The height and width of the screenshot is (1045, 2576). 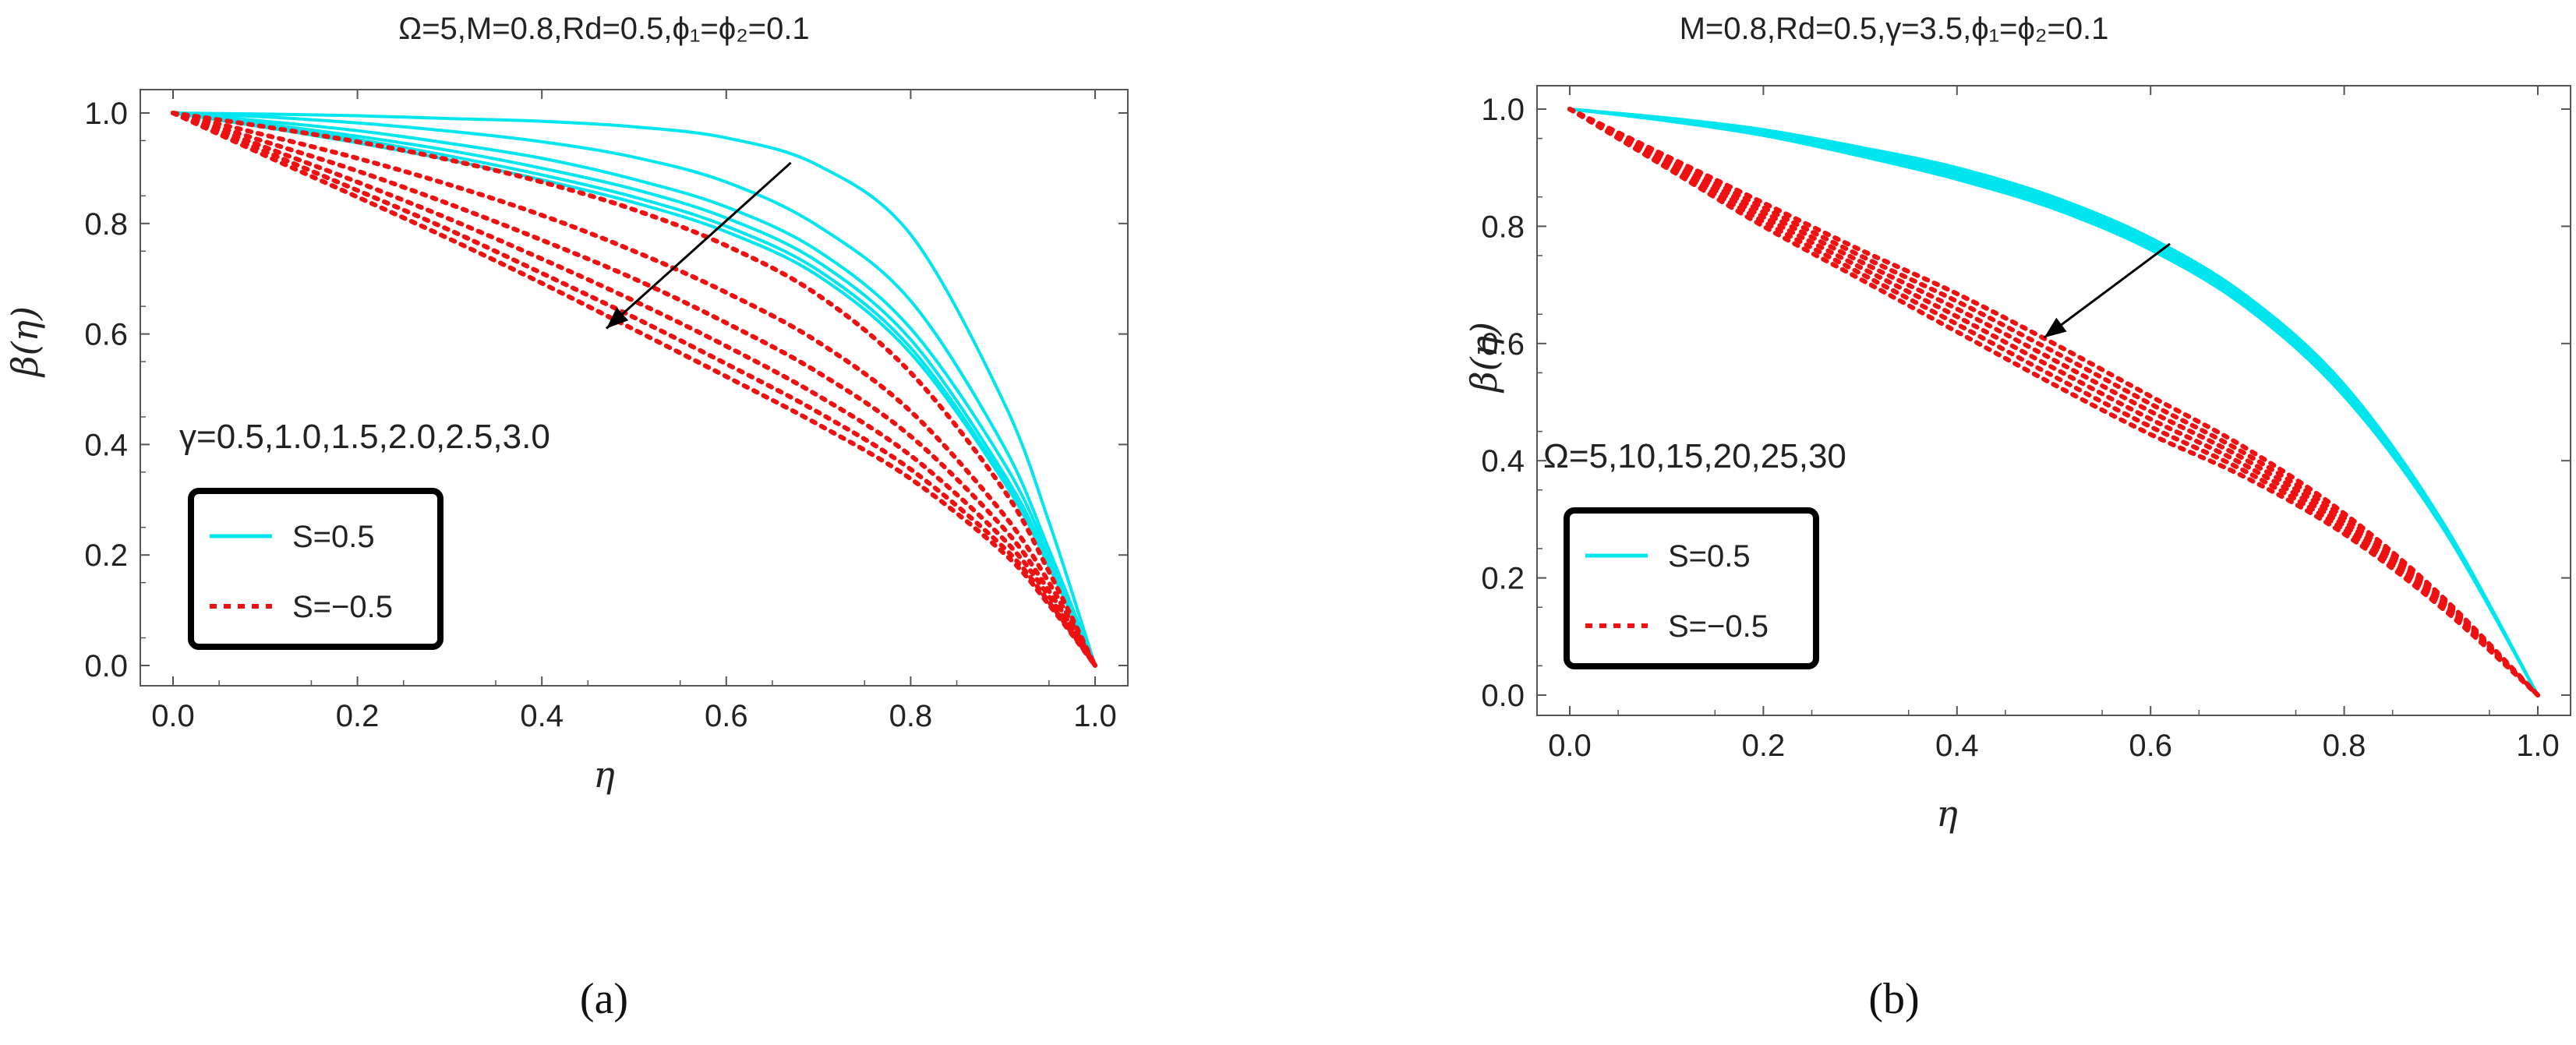 I want to click on chart-b-xlabel: η, so click(x=1947, y=814).